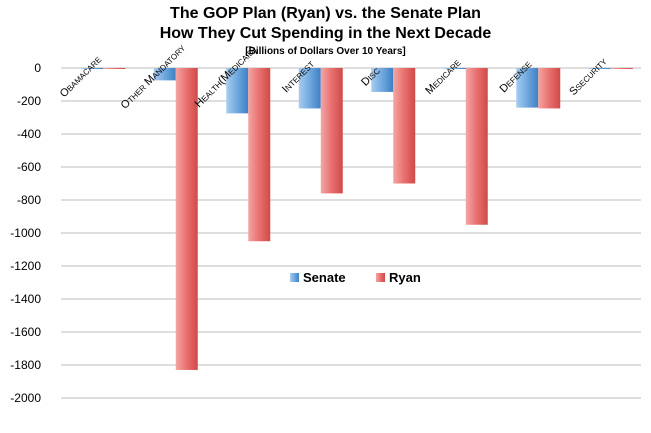  What do you see at coordinates (325, 13) in the screenshot?
I see `chart-title-line-1: The GOP Plan (Ryan) vs. the Senate Plan` at bounding box center [325, 13].